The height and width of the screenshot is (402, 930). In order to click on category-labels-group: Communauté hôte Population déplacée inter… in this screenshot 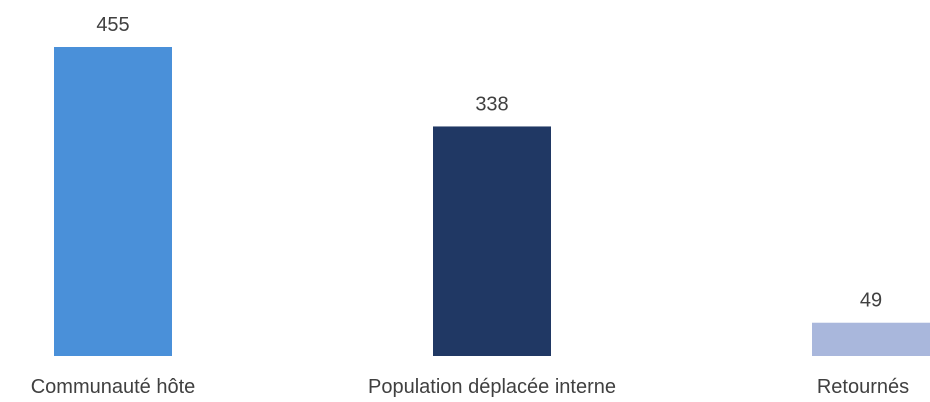, I will do `click(470, 387)`.